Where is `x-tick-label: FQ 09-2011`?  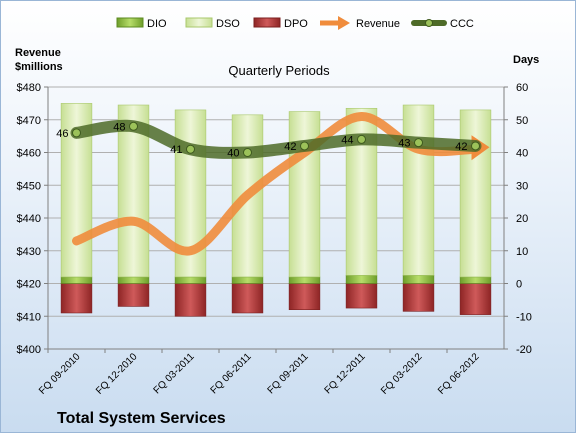 x-tick-label: FQ 09-2011 is located at coordinates (288, 373).